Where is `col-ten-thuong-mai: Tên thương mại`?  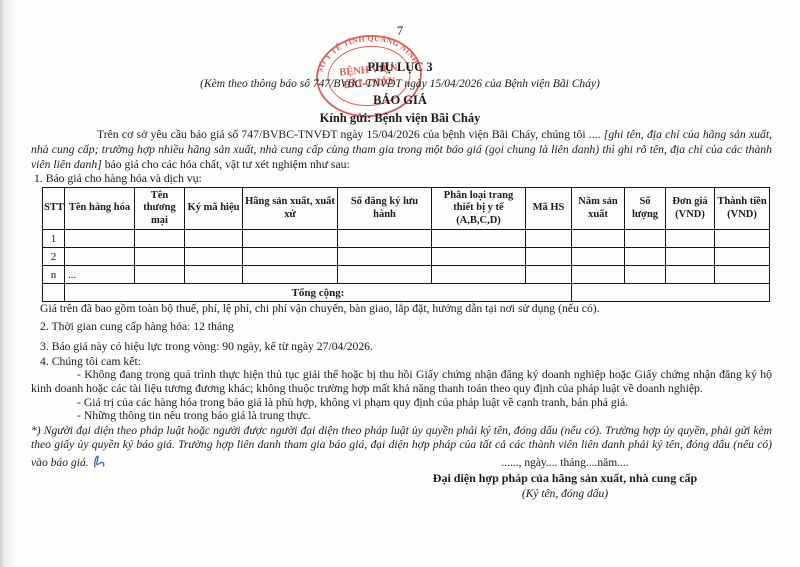
col-ten-thuong-mai: Tên thương mại is located at coordinates (159, 208).